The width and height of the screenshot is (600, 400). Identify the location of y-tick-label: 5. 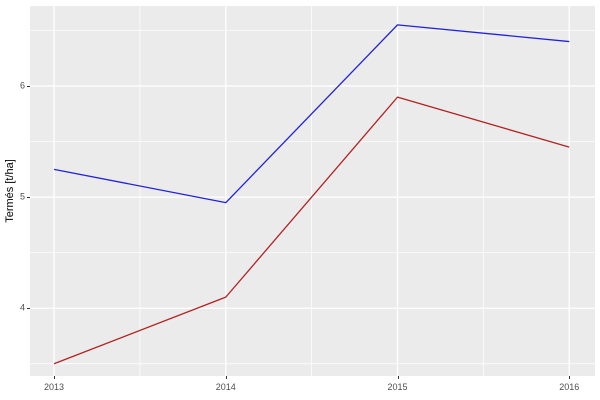
(22, 196).